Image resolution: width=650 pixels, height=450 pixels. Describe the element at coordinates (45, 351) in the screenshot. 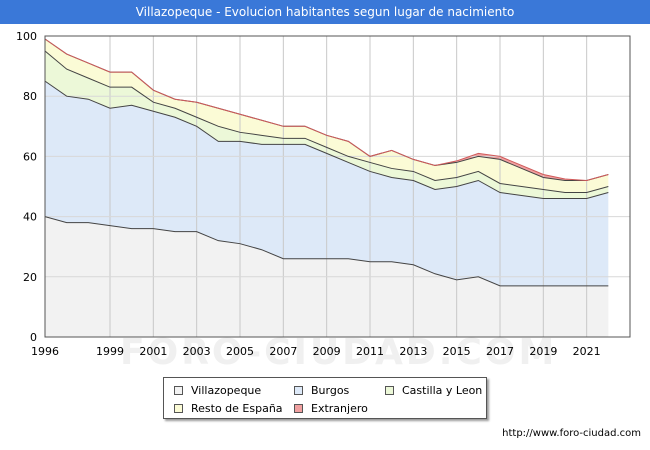

I see `x-tick-label: 1996` at that location.